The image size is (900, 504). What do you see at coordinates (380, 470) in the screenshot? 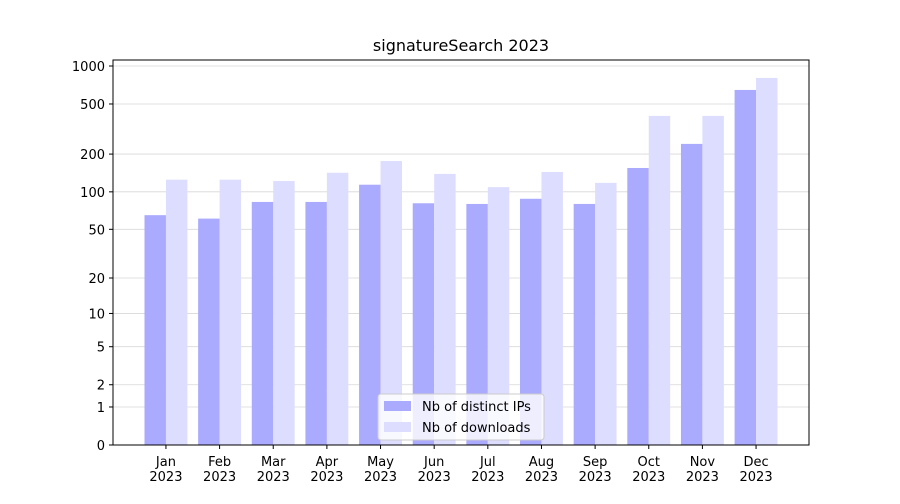
I see `x-tick-label: May 2023` at bounding box center [380, 470].